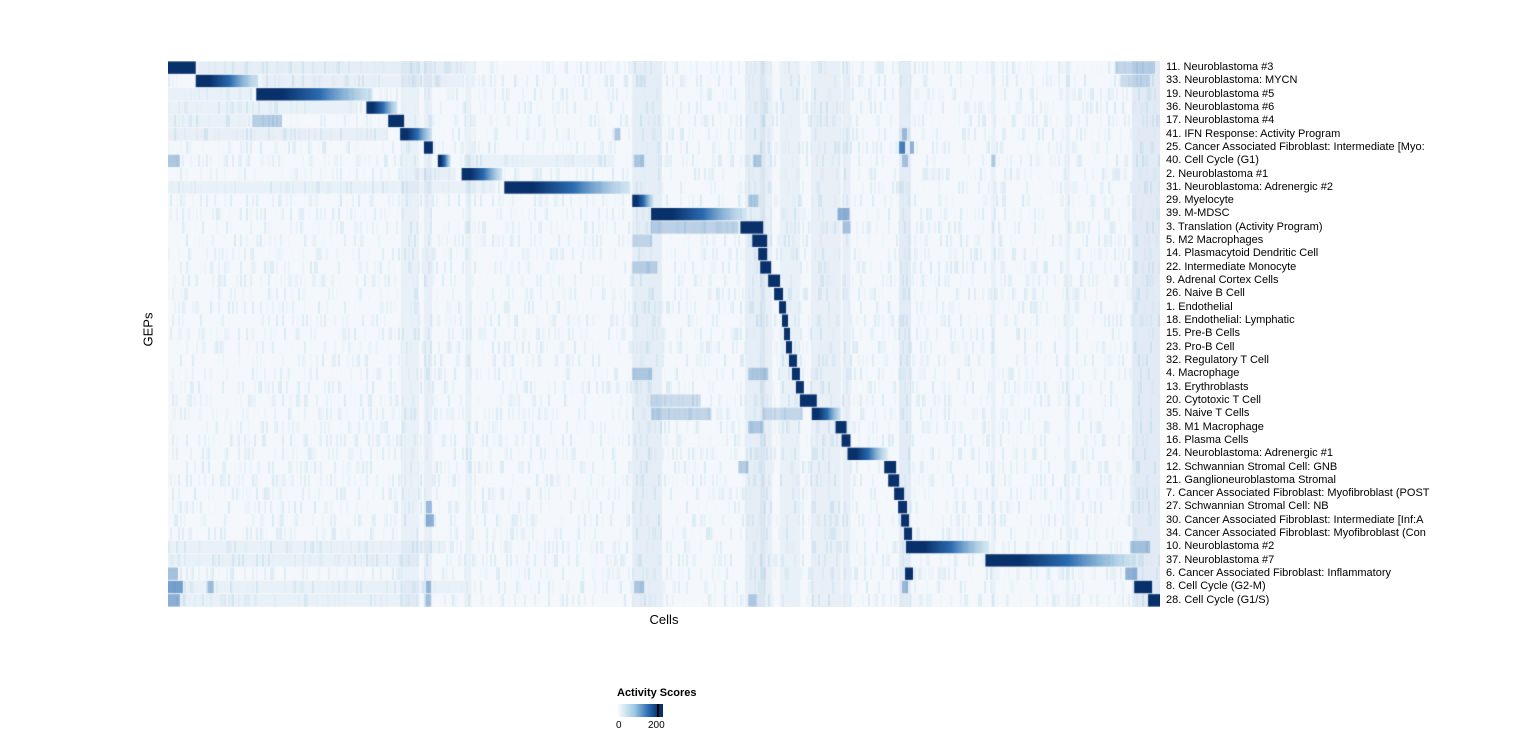  I want to click on row-label: 35. Naive T Cells, so click(1208, 413).